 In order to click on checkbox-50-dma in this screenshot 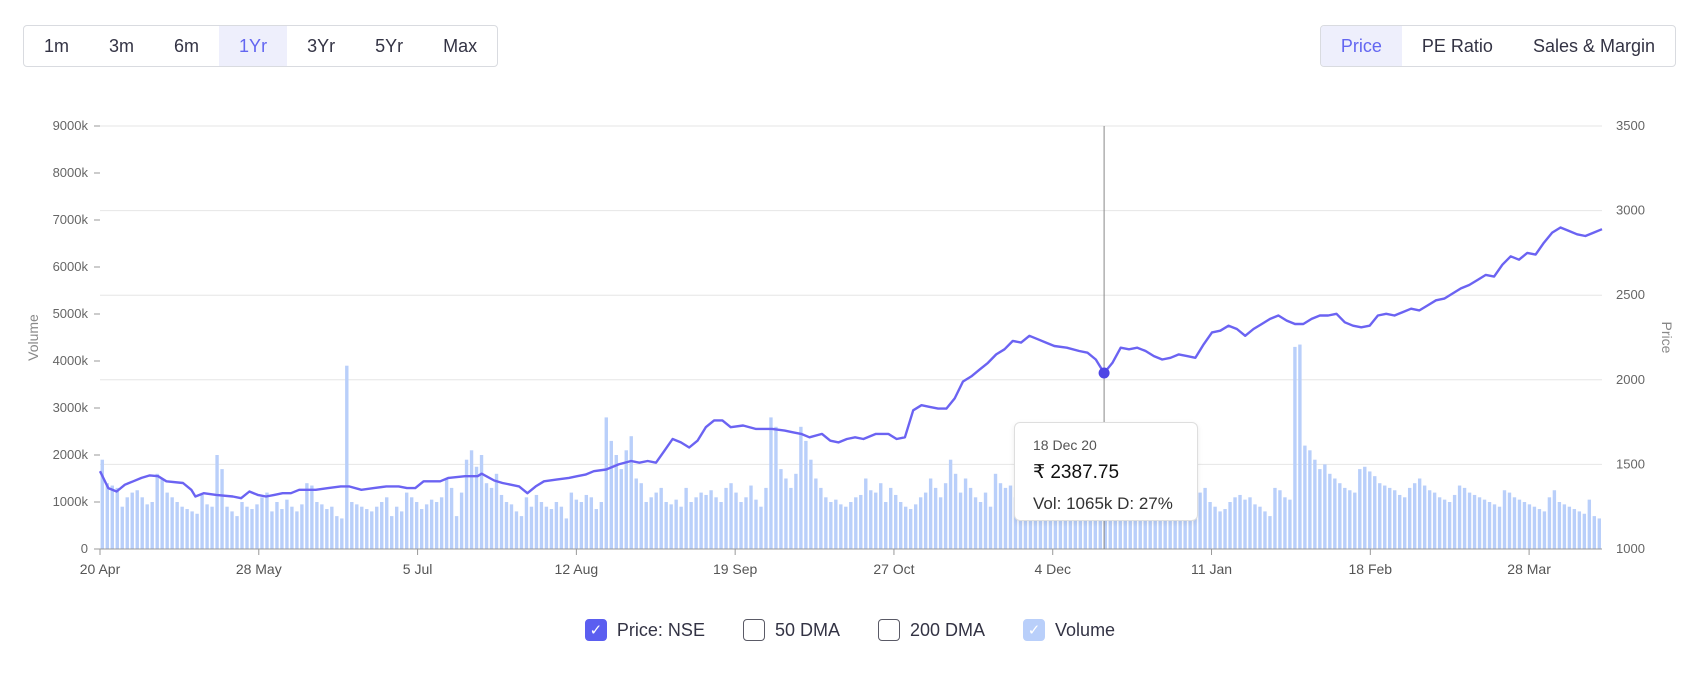, I will do `click(753, 630)`.